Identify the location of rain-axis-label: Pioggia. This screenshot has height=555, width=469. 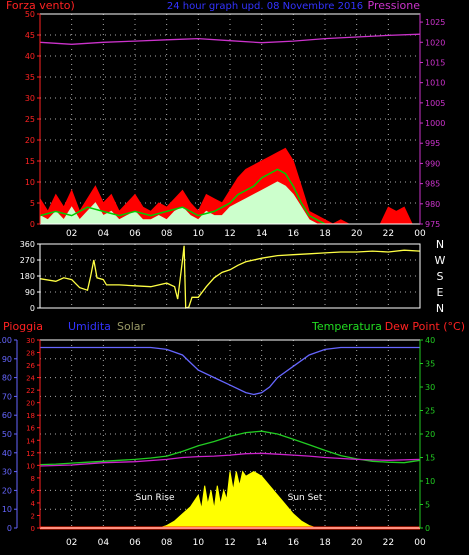
(23, 326).